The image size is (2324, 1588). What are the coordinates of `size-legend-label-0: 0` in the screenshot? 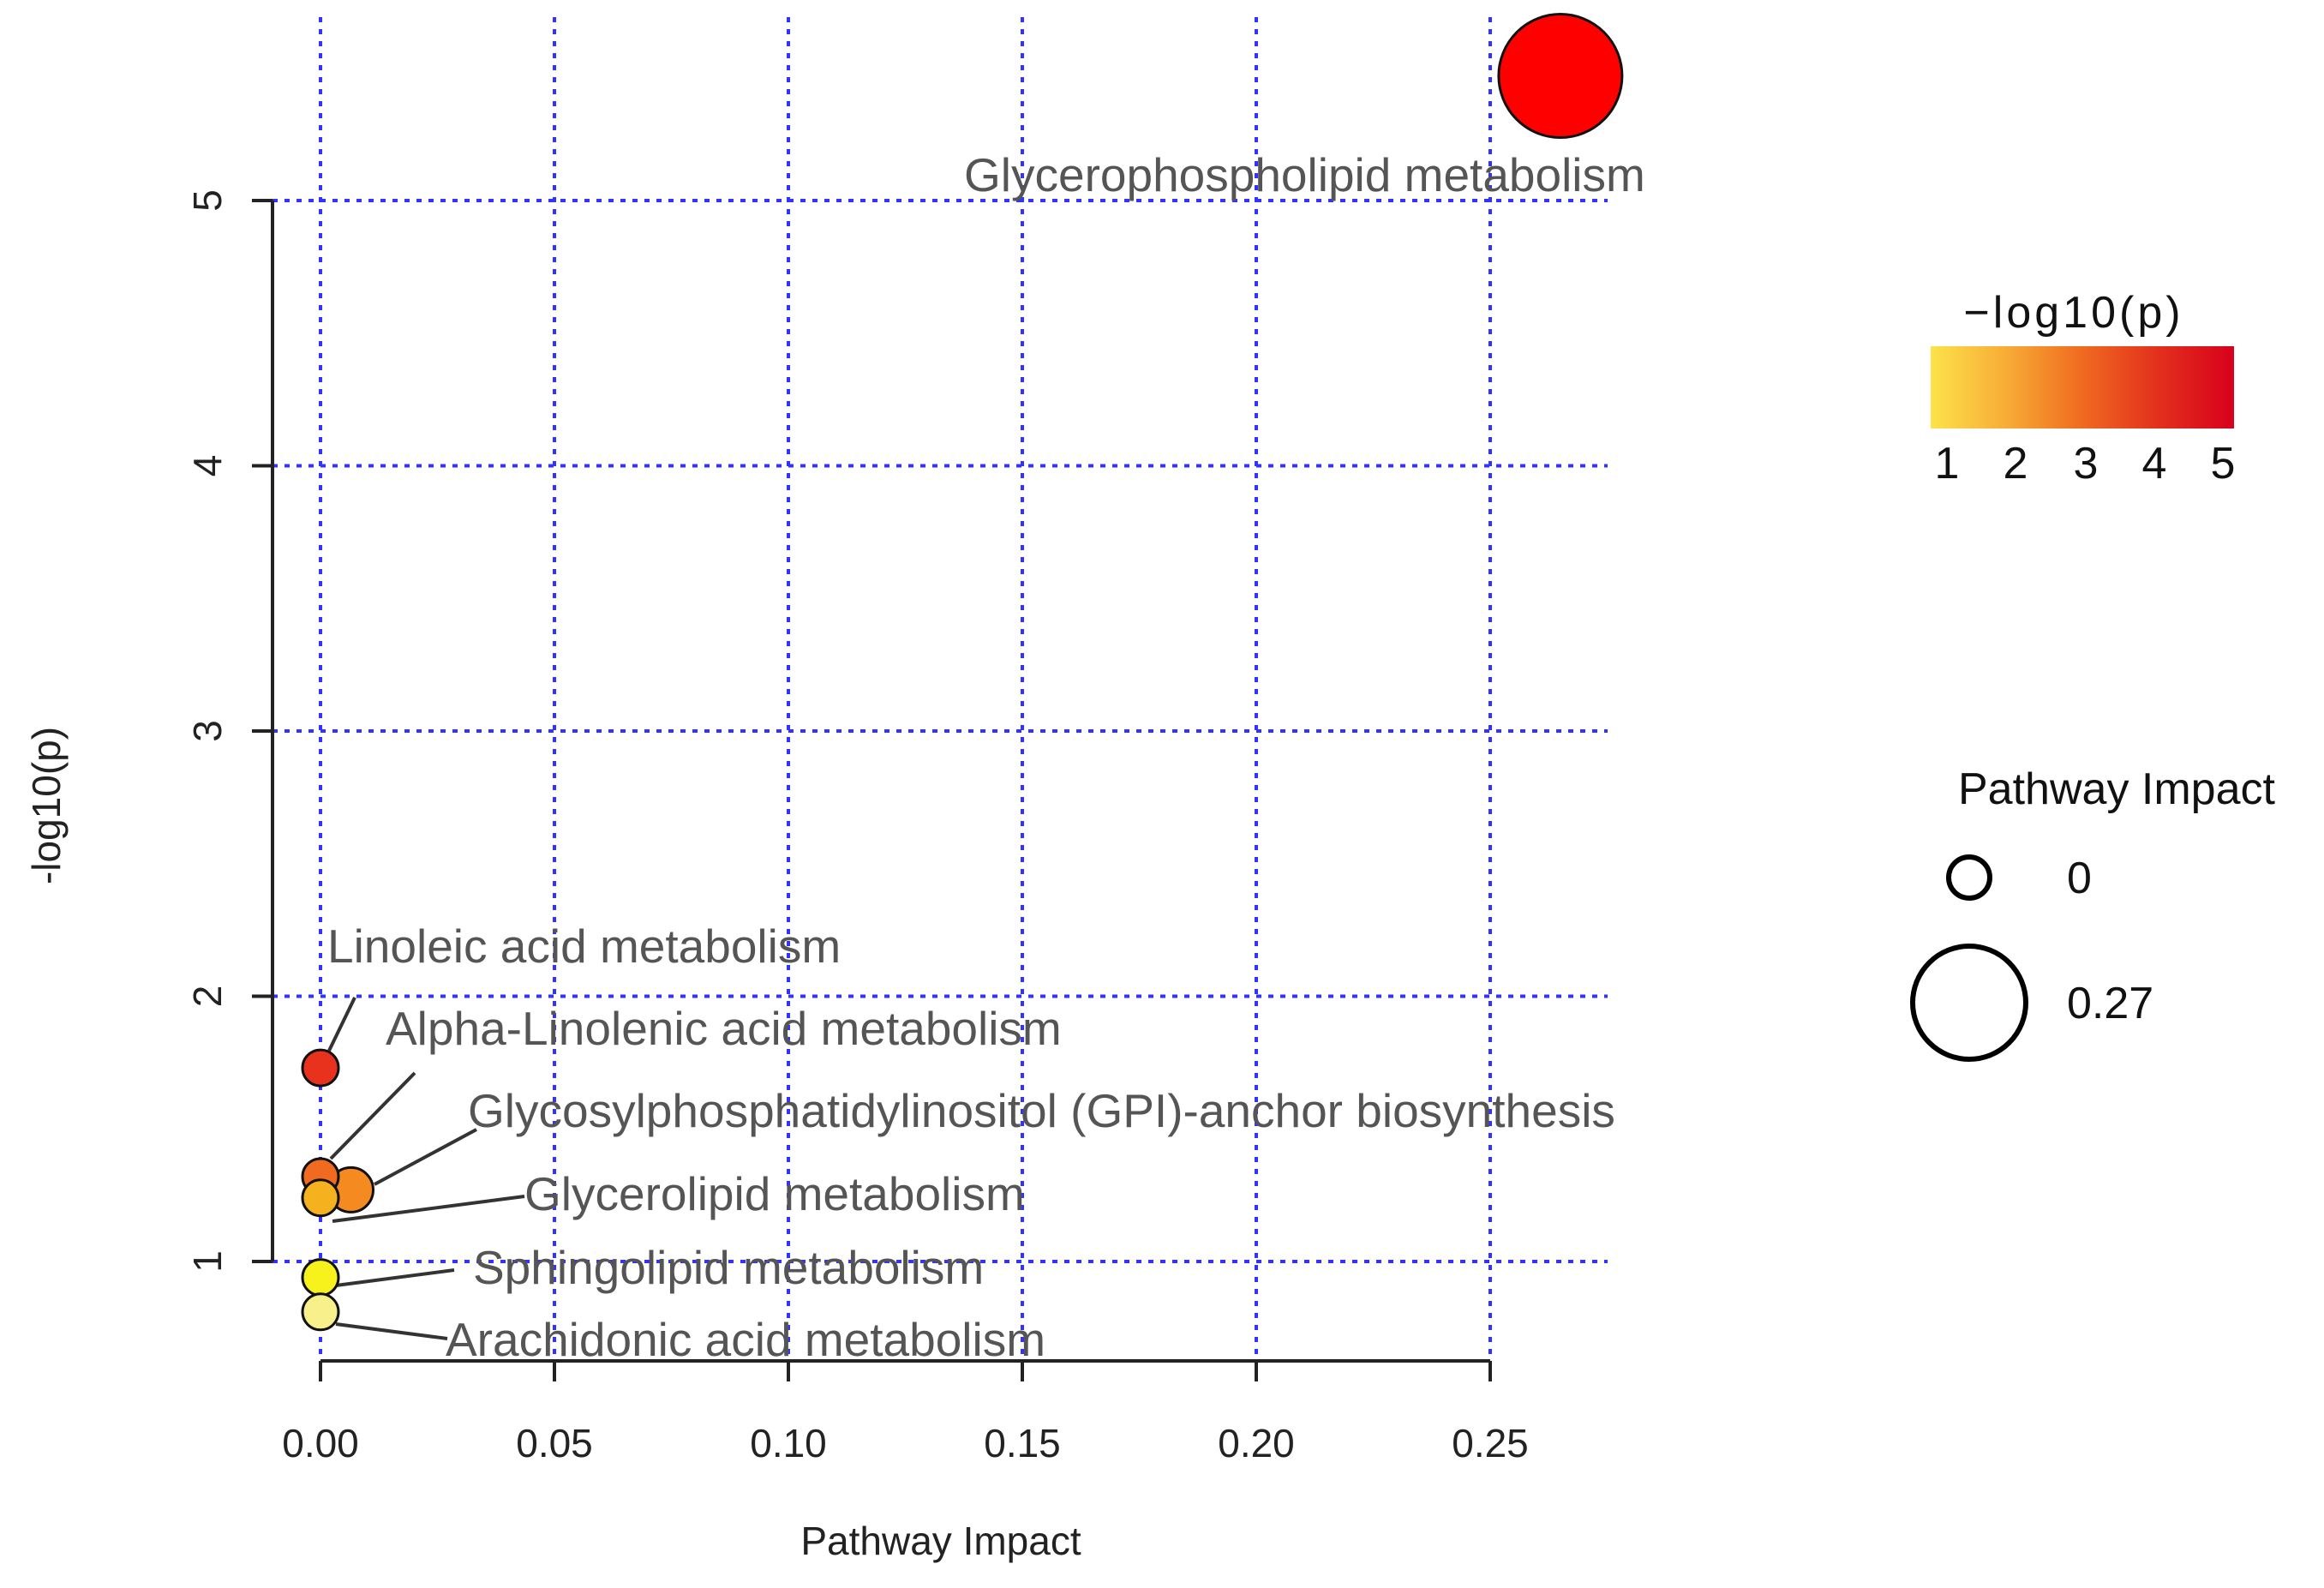 It's located at (2079, 878).